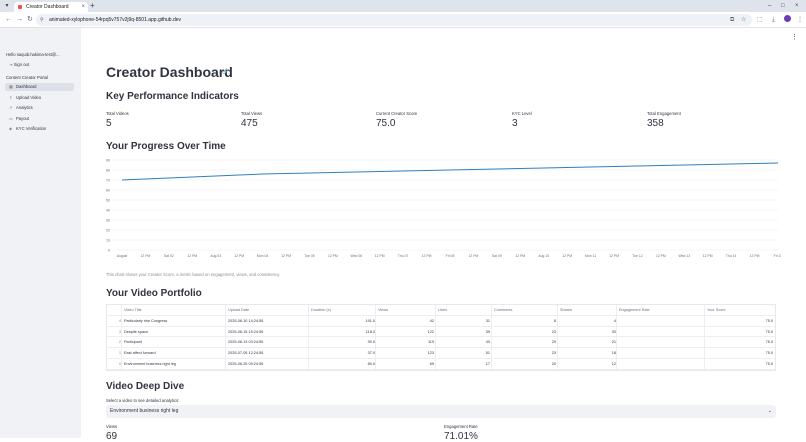 The width and height of the screenshot is (806, 442). Describe the element at coordinates (773, 20) in the screenshot. I see `download-icon: ⤓` at that location.